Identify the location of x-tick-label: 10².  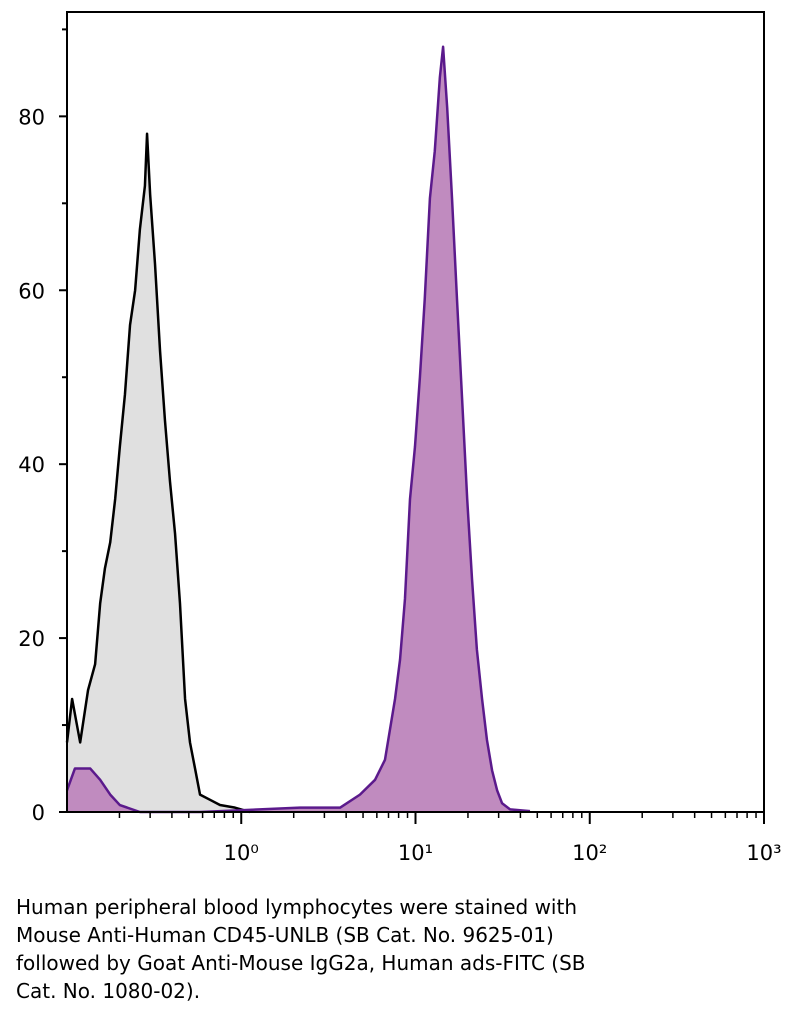
(589, 853).